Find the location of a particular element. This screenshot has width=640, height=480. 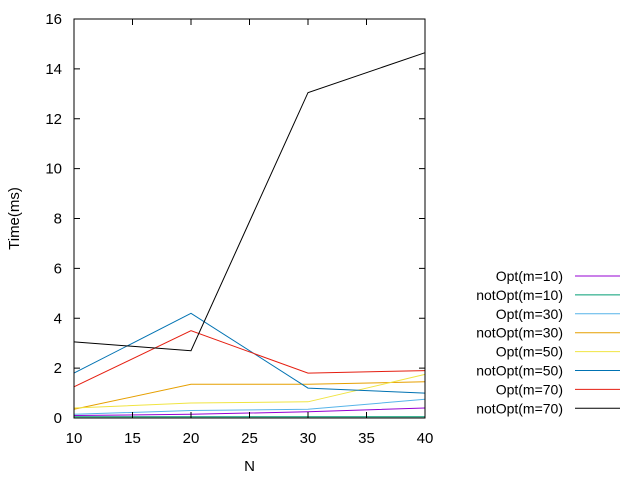

y-tick-label: 8 is located at coordinates (58, 219).